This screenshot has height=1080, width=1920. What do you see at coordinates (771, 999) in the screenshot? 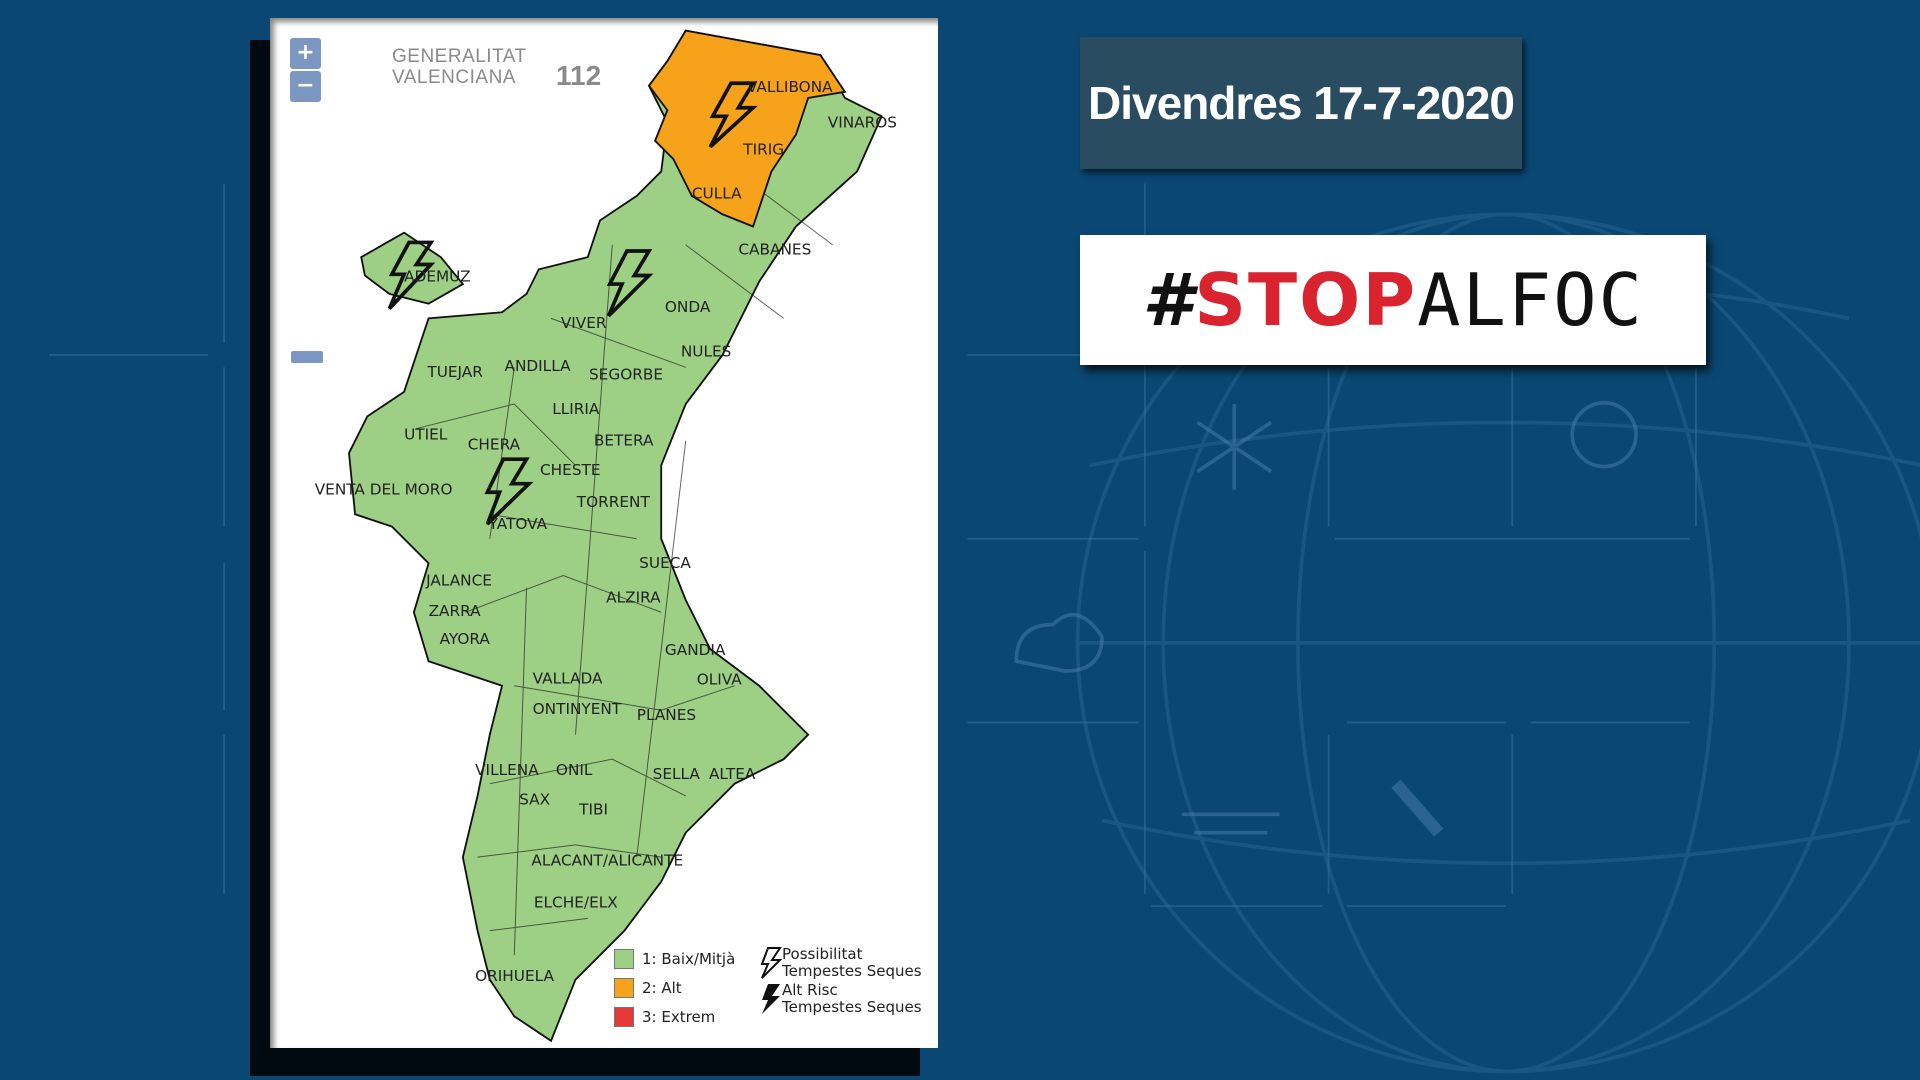
I see `lightning-filled-icon` at bounding box center [771, 999].